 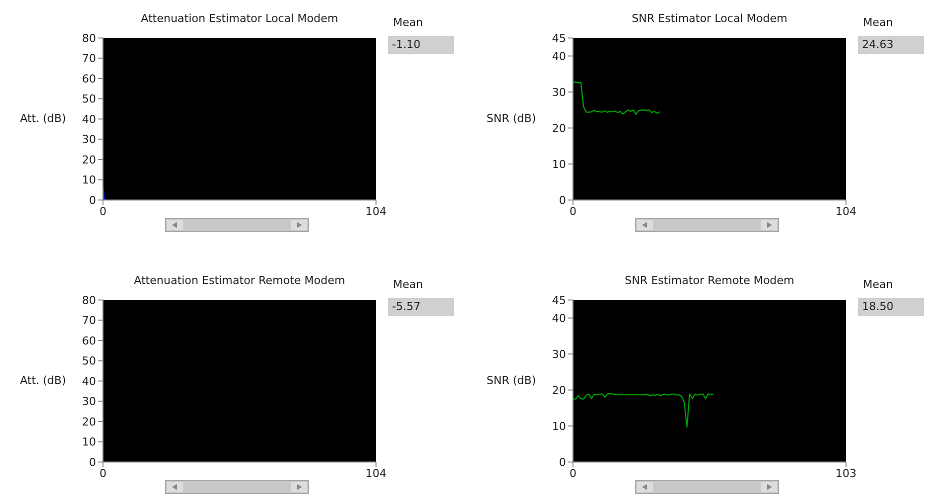 What do you see at coordinates (239, 280) in the screenshot?
I see `chart-title: Attenuation Estimator Remote Modem` at bounding box center [239, 280].